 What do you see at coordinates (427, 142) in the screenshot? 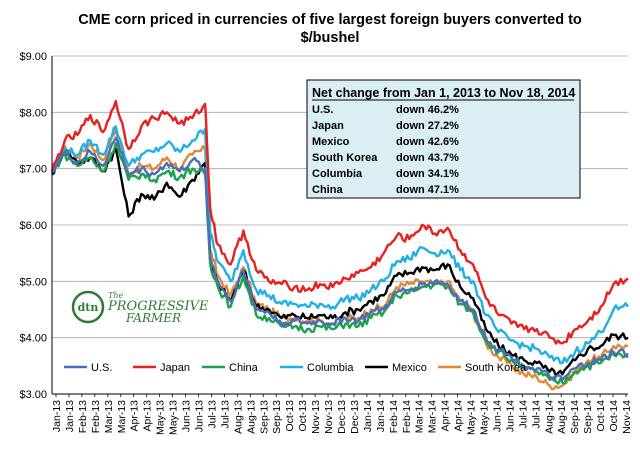
I see `net-change-value: down 42.6%` at bounding box center [427, 142].